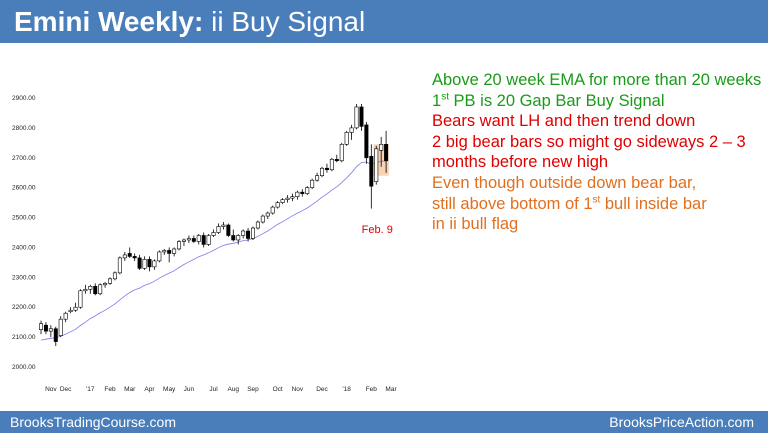 This screenshot has width=768, height=433. I want to click on y-tick-label: 2700.00, so click(24, 158).